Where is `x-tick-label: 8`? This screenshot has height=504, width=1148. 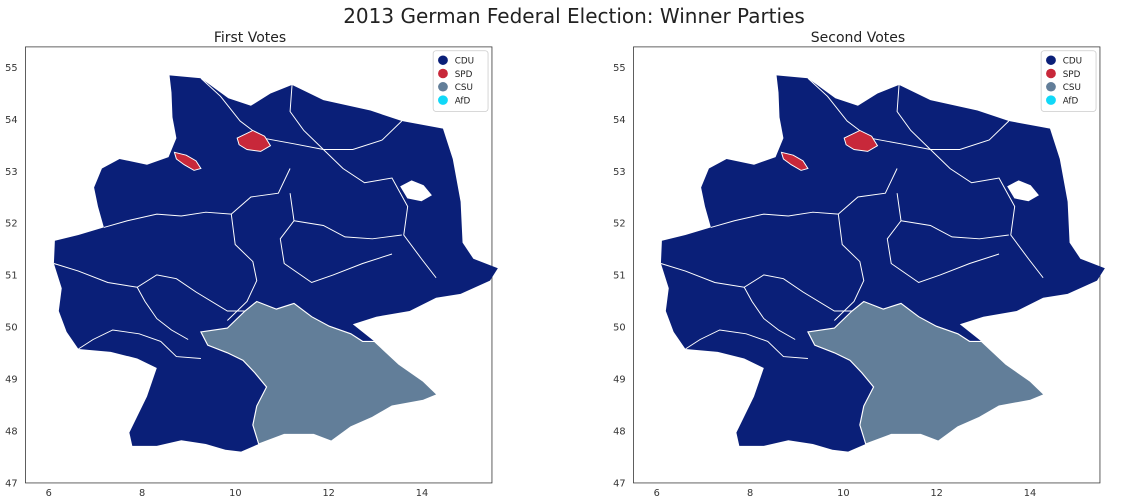 x-tick-label: 8 is located at coordinates (750, 493).